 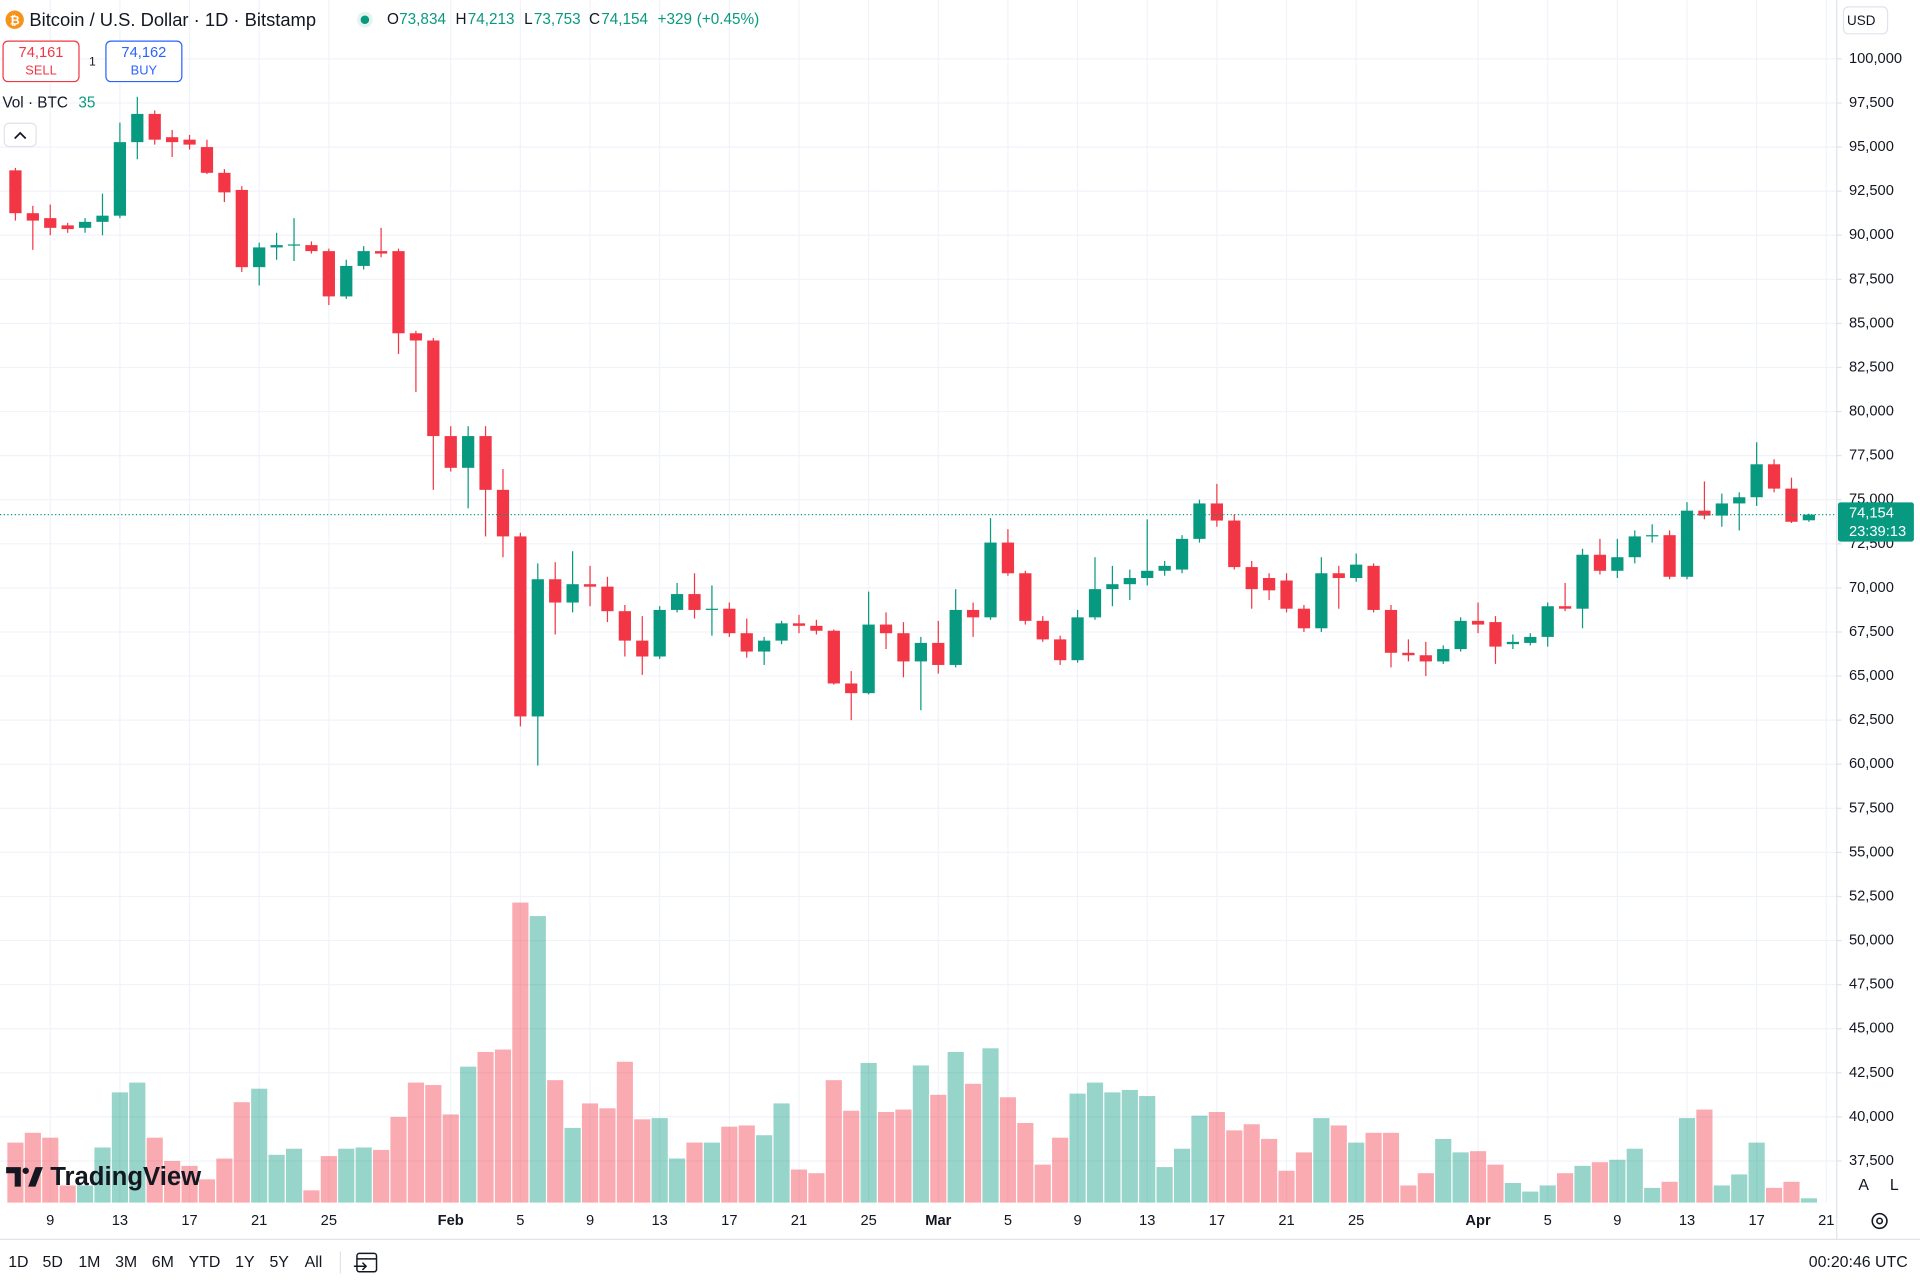 I want to click on goto-date-icon, so click(x=365, y=1262).